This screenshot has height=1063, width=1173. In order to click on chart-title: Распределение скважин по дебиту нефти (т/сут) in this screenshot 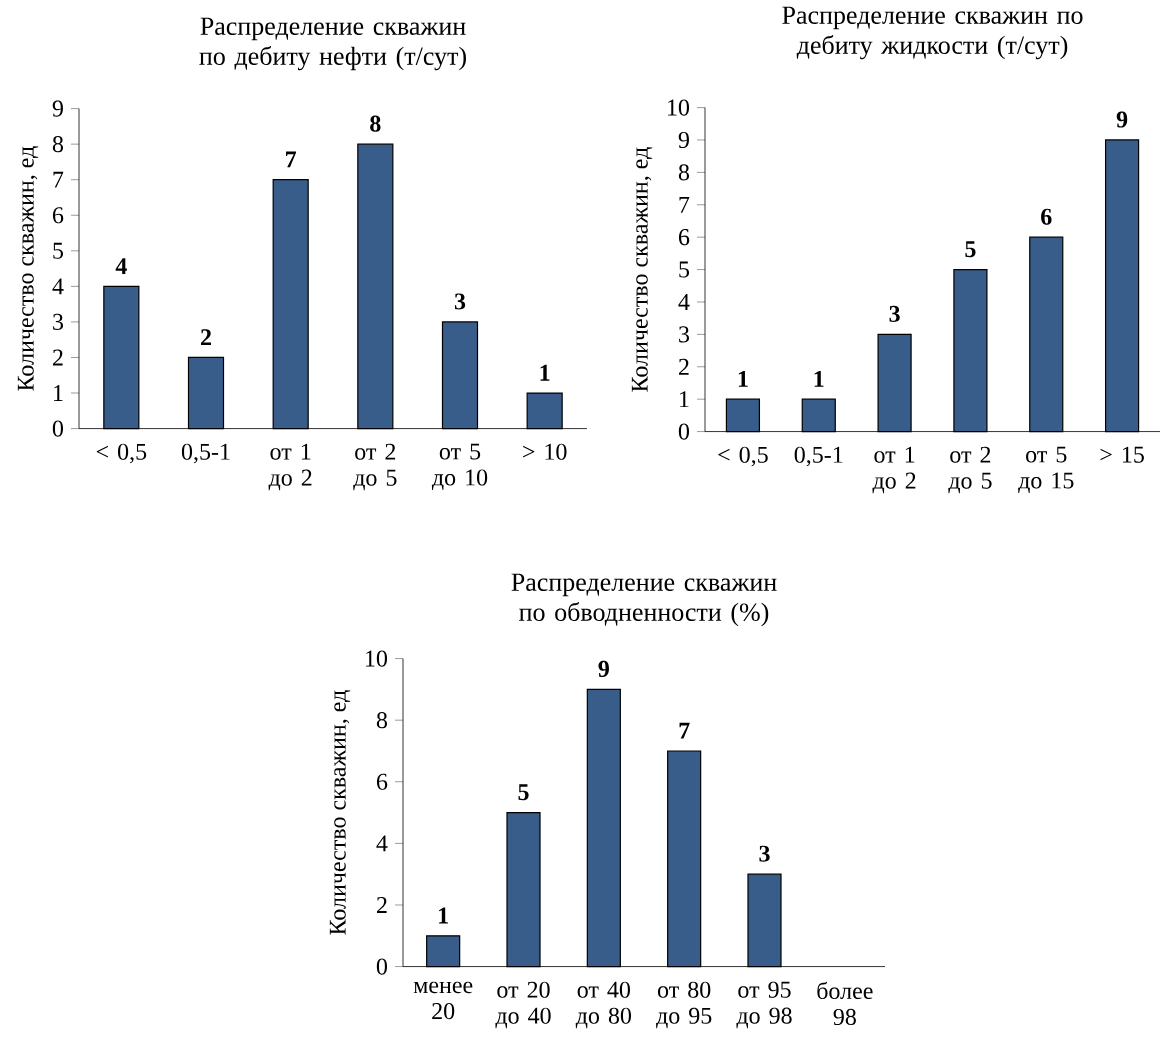, I will do `click(332, 44)`.